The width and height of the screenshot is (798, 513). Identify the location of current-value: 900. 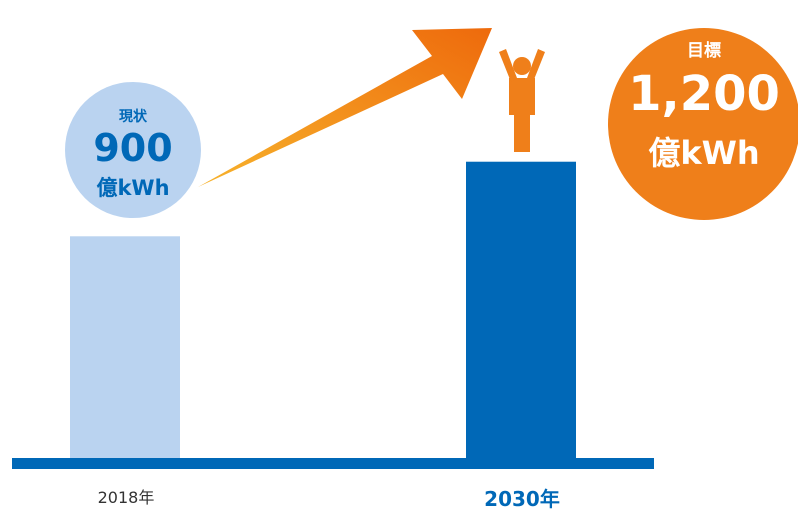
(133, 148).